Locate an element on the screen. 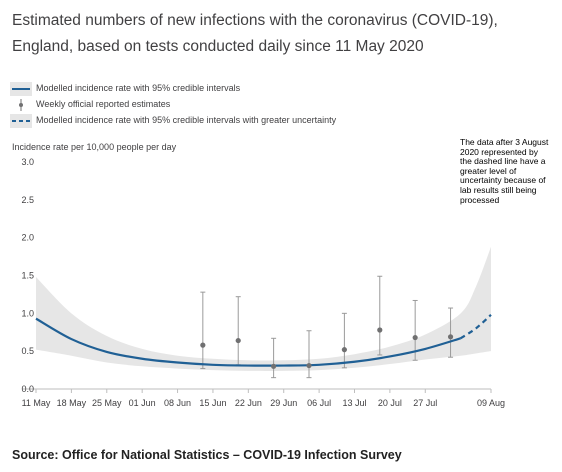 The width and height of the screenshot is (562, 472). dashed-line-icon is located at coordinates (21, 121).